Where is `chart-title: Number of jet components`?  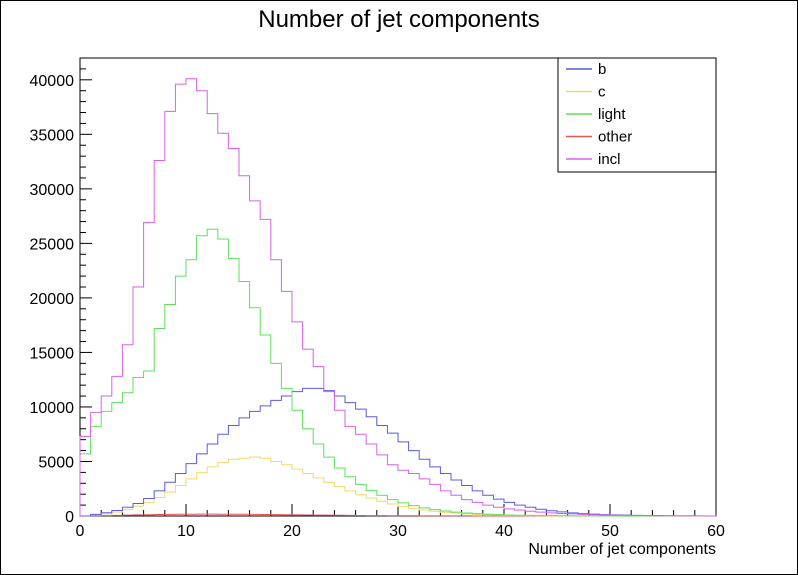 chart-title: Number of jet components is located at coordinates (398, 19).